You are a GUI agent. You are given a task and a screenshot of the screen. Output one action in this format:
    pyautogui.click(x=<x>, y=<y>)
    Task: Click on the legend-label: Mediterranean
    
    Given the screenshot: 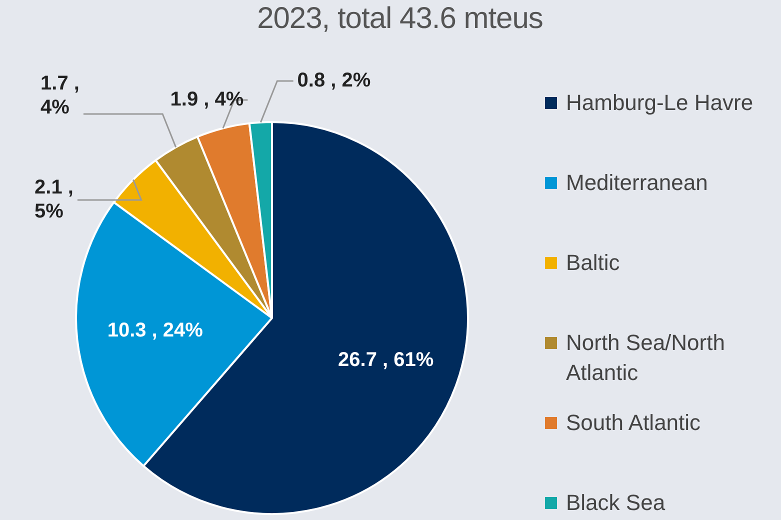 What is the action you would take?
    pyautogui.click(x=637, y=183)
    